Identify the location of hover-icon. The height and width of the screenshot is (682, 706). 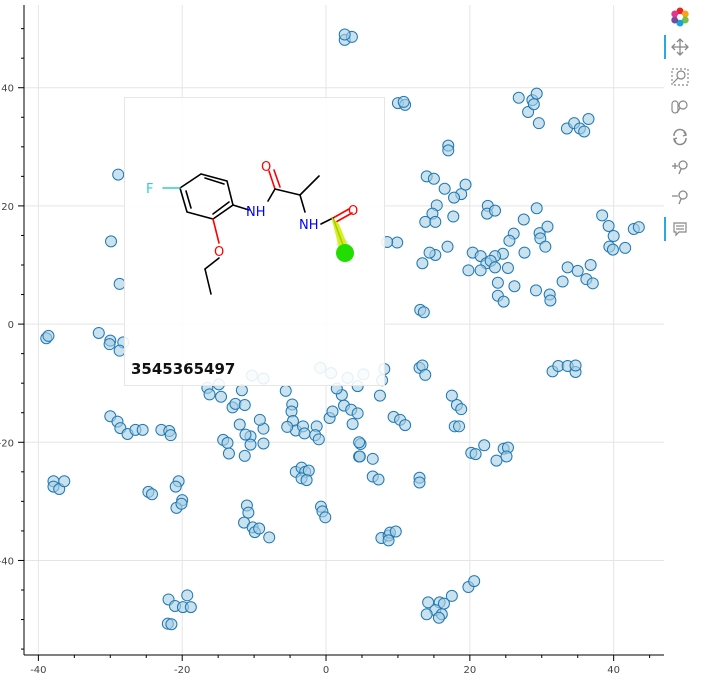
(680, 229).